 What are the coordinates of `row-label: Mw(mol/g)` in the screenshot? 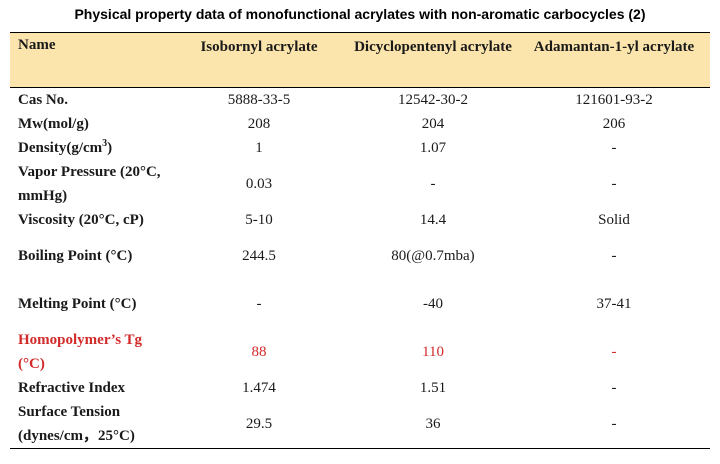 It's located at (53, 124).